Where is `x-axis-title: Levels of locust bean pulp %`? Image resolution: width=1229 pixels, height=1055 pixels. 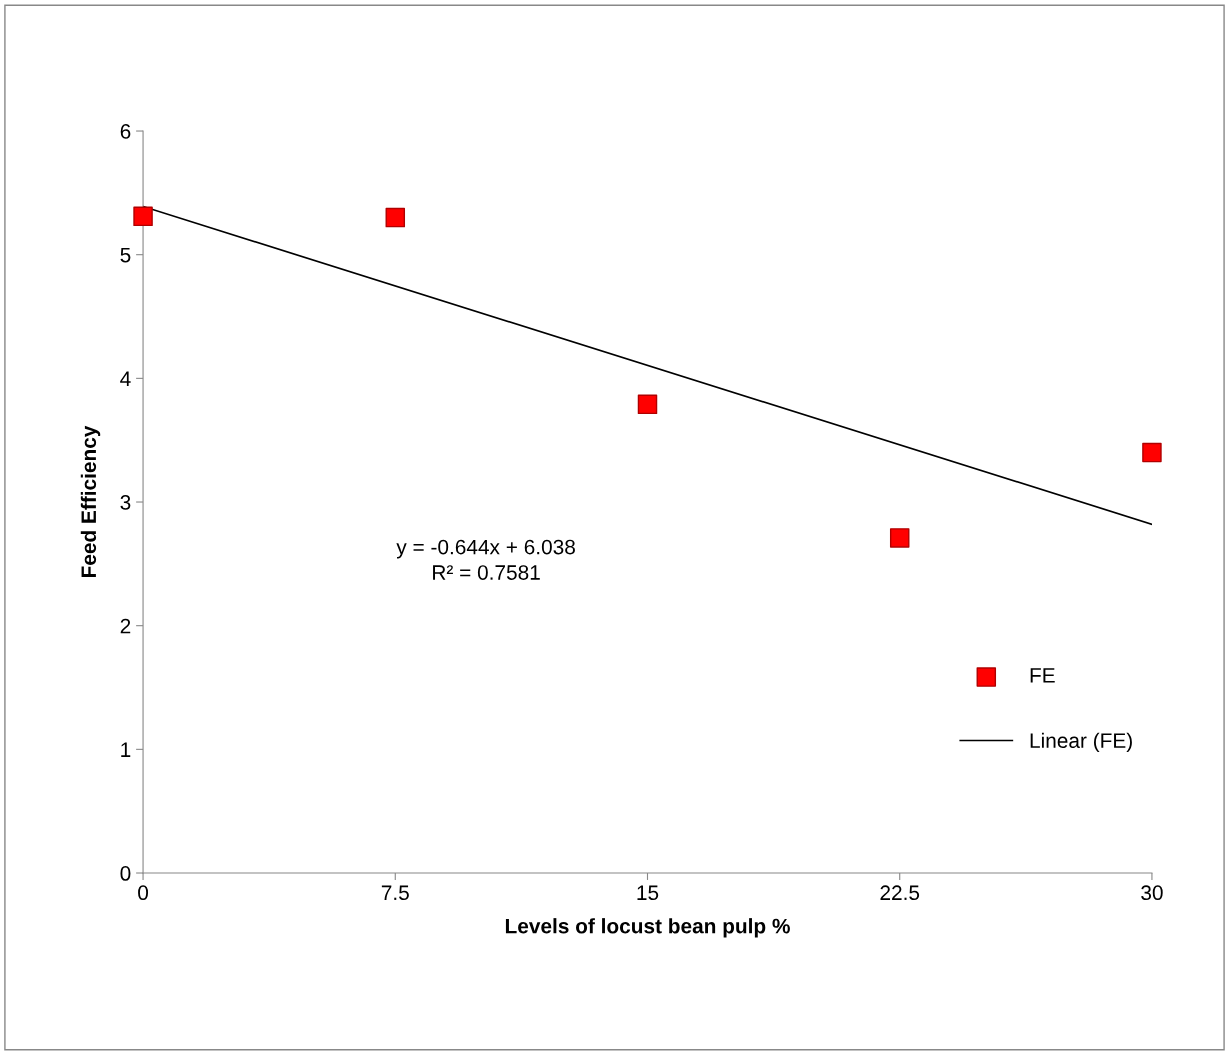 x-axis-title: Levels of locust bean pulp % is located at coordinates (647, 928).